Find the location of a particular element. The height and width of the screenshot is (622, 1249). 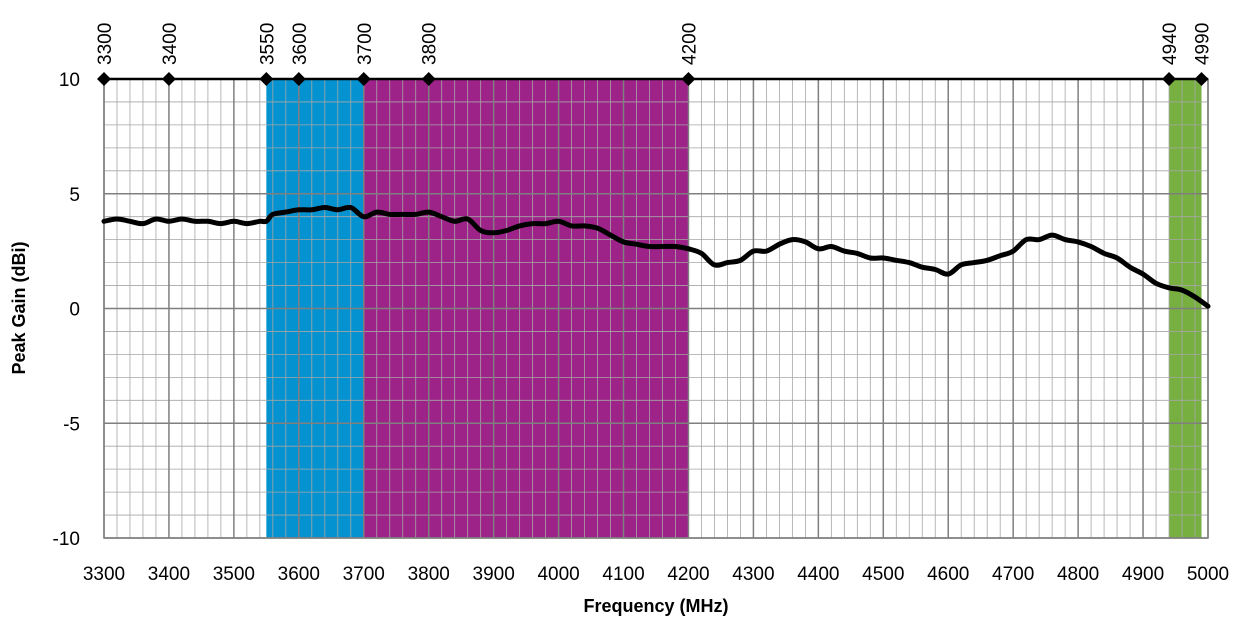

top-marker-label: 3300 is located at coordinates (105, 44).